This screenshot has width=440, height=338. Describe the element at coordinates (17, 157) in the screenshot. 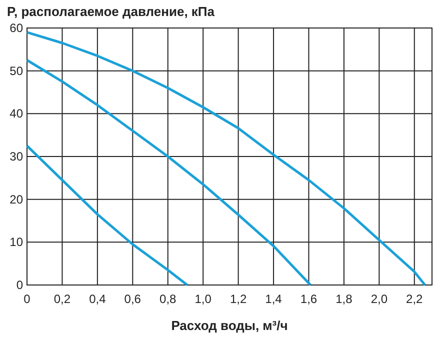

I see `y-tick-label: 30` at that location.